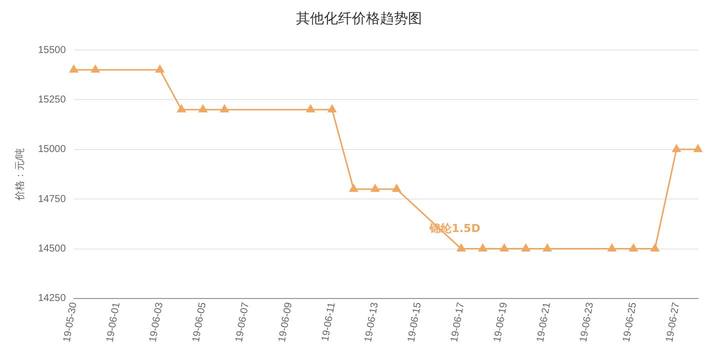  What do you see at coordinates (157, 322) in the screenshot?
I see `x-tick-label: 19-06-03` at bounding box center [157, 322].